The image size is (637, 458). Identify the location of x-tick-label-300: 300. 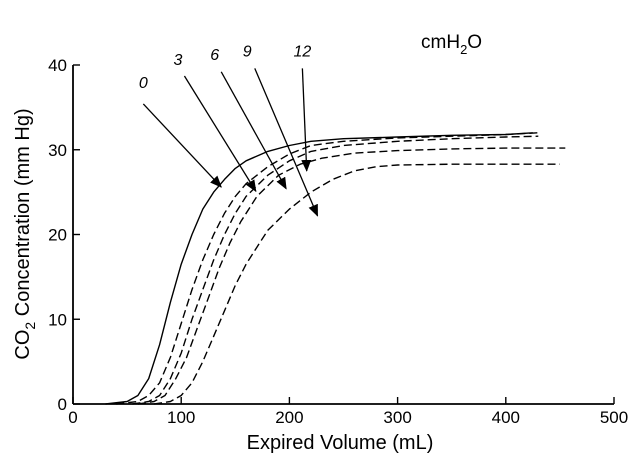
(397, 417).